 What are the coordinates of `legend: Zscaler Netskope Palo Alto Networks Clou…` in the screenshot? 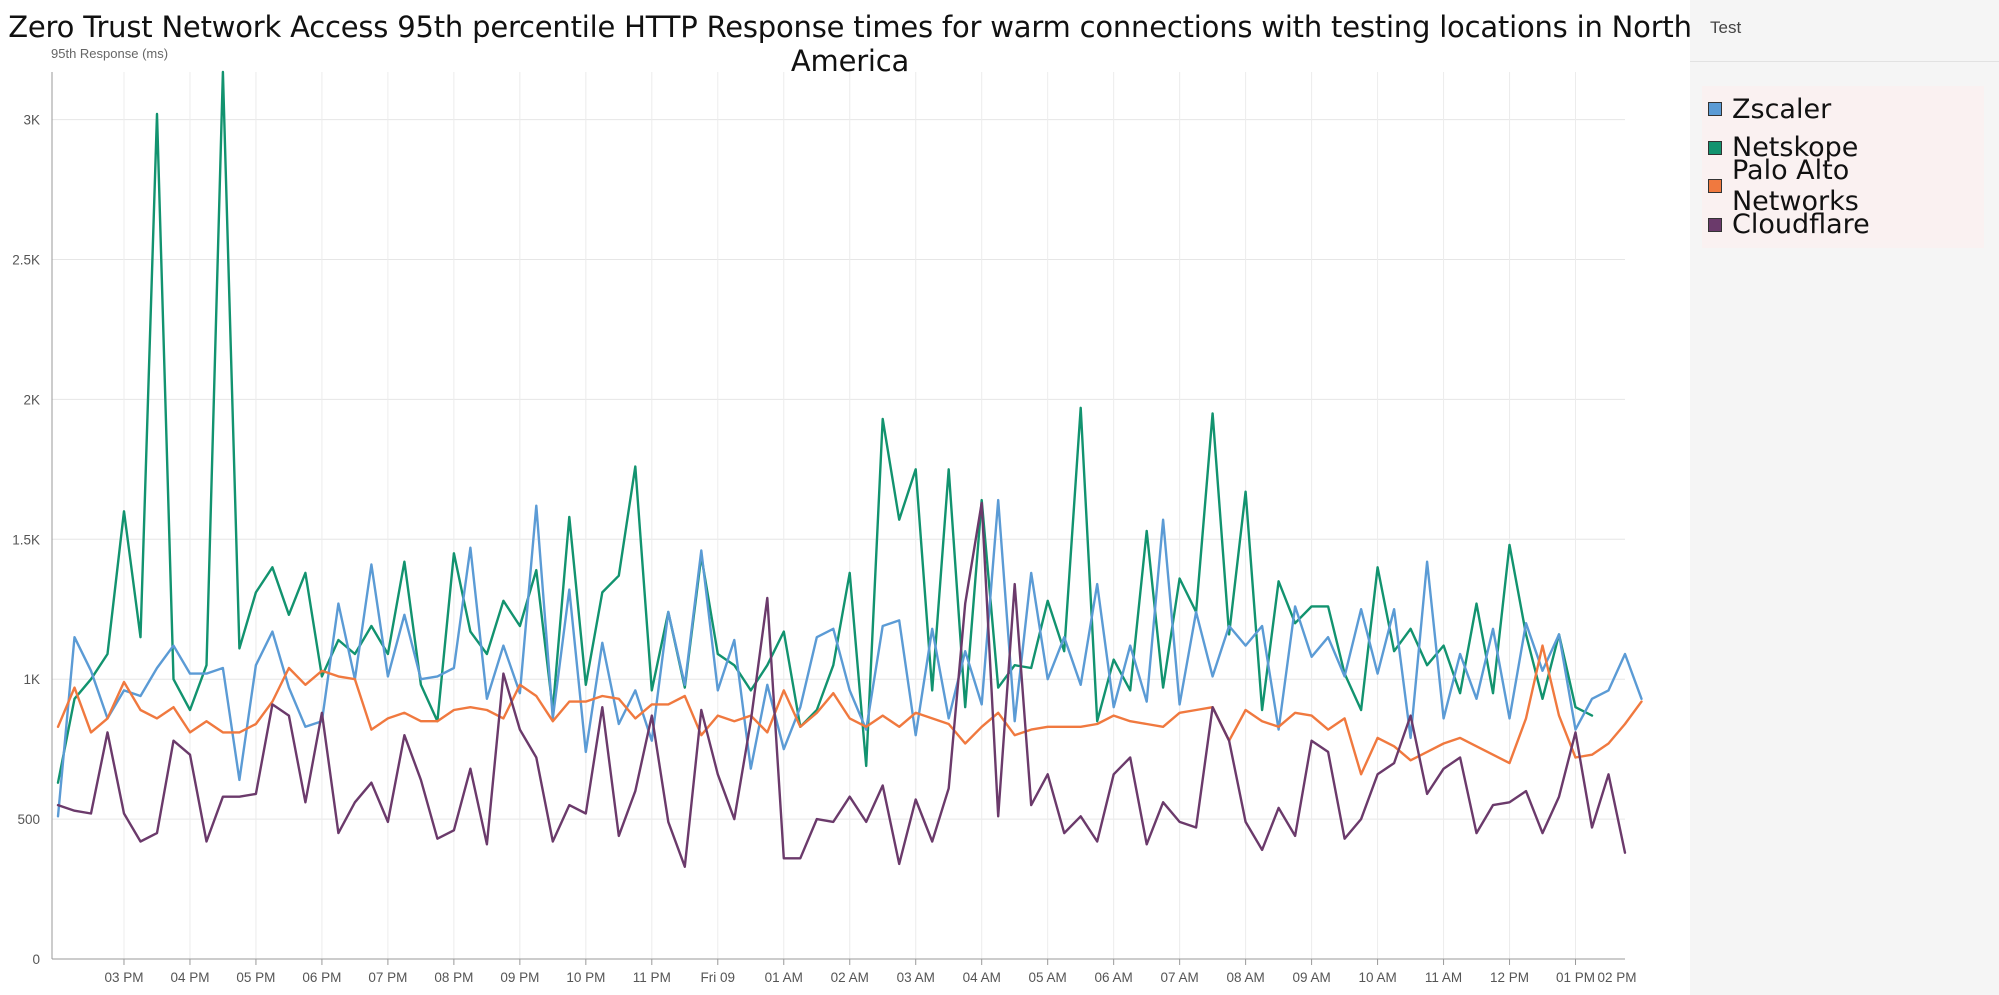 It's located at (1843, 167).